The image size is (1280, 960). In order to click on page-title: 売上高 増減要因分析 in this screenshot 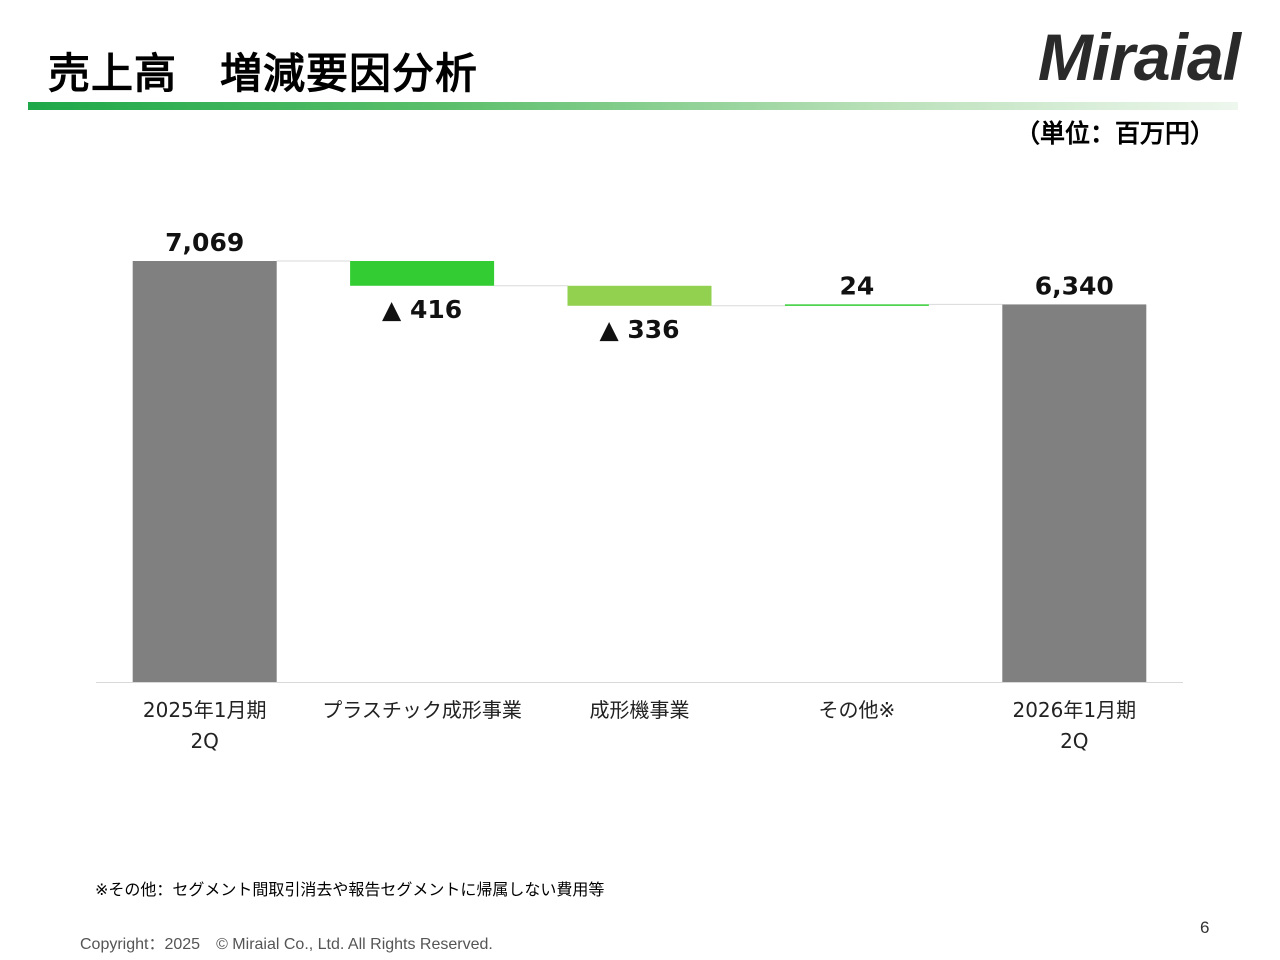, I will do `click(263, 73)`.